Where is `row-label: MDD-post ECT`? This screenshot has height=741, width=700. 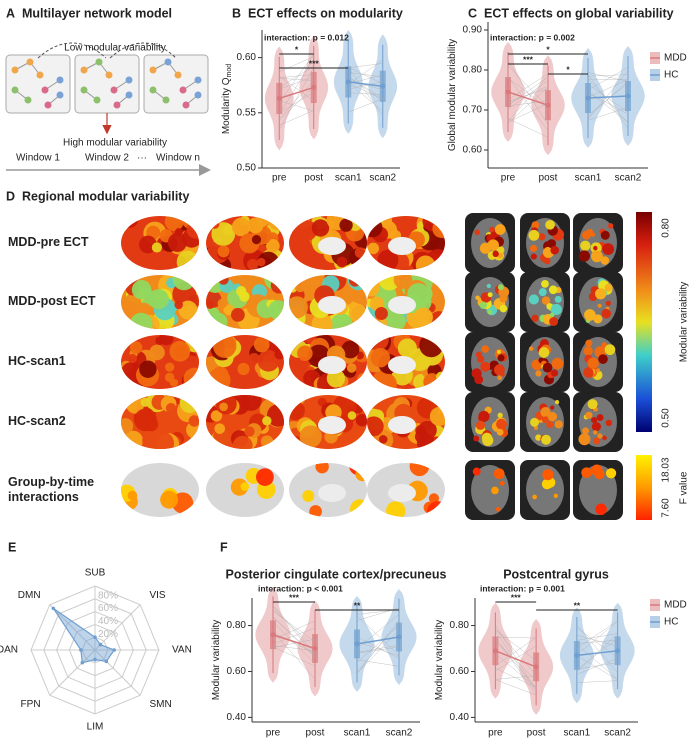 row-label: MDD-post ECT is located at coordinates (52, 301).